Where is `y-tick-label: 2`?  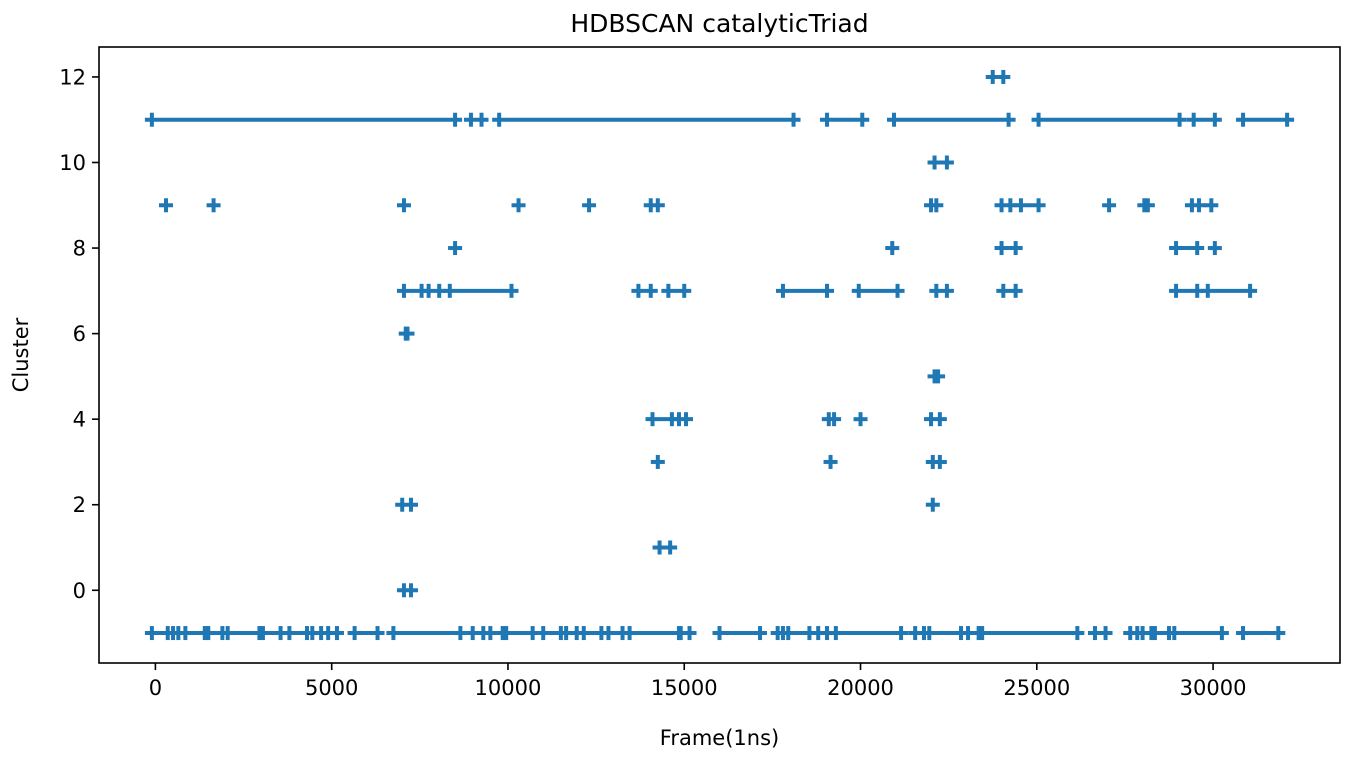
y-tick-label: 2 is located at coordinates (79, 505).